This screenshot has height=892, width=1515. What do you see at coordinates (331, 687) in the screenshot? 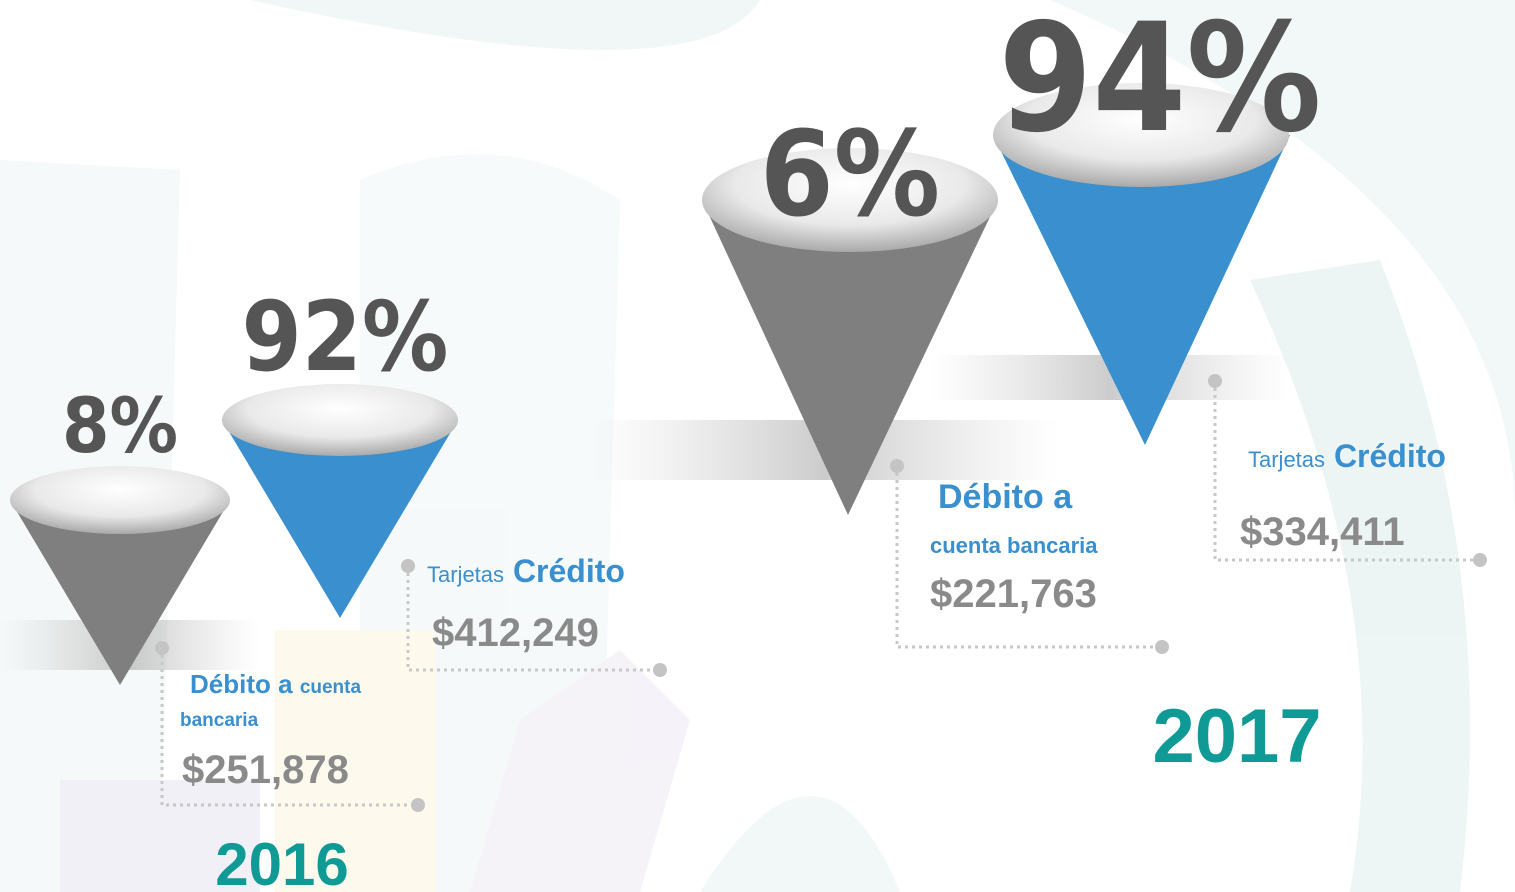
I see `label-text: cuenta` at bounding box center [331, 687].